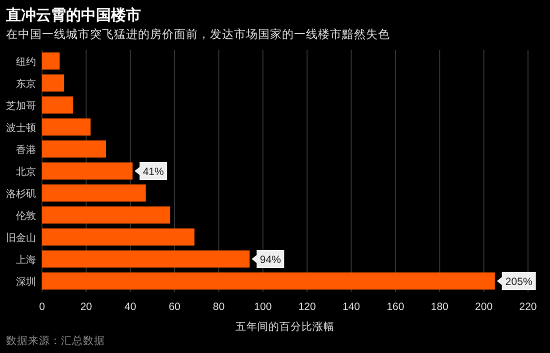 Image resolution: width=550 pixels, height=353 pixels. Describe the element at coordinates (55, 340) in the screenshot. I see `source-note: 数据来源：汇总数据` at that location.